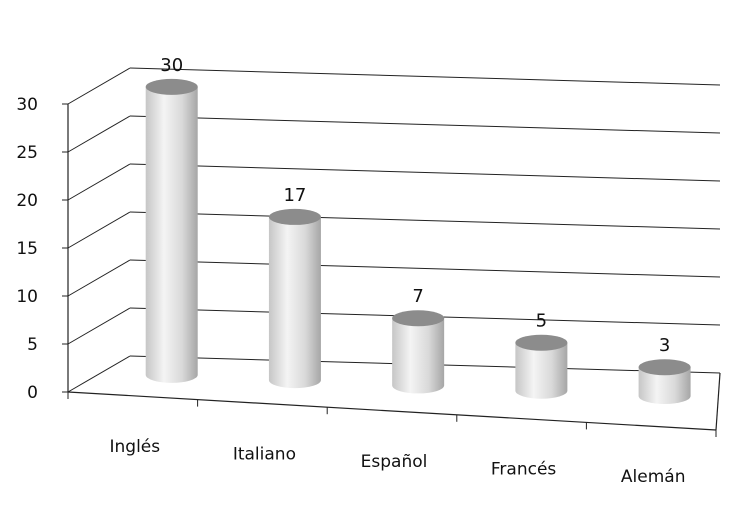 The height and width of the screenshot is (510, 732). I want to click on data-label-3: 5, so click(541, 321).